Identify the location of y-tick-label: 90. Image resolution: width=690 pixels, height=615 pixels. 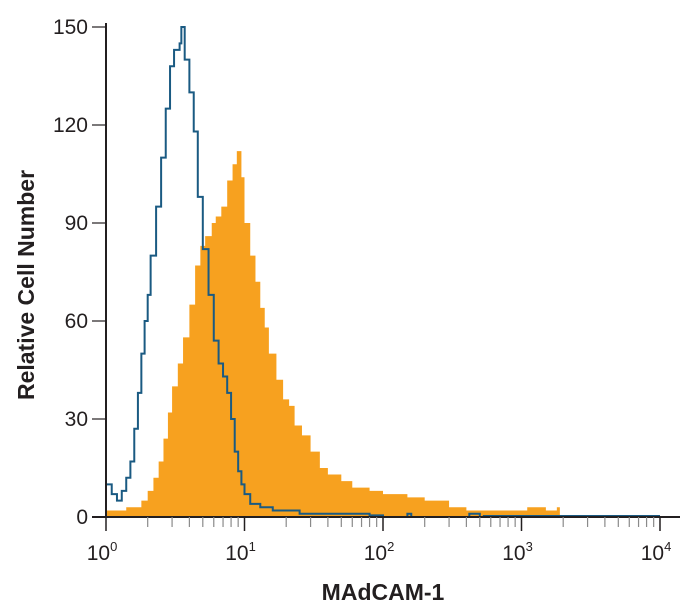
(76, 223).